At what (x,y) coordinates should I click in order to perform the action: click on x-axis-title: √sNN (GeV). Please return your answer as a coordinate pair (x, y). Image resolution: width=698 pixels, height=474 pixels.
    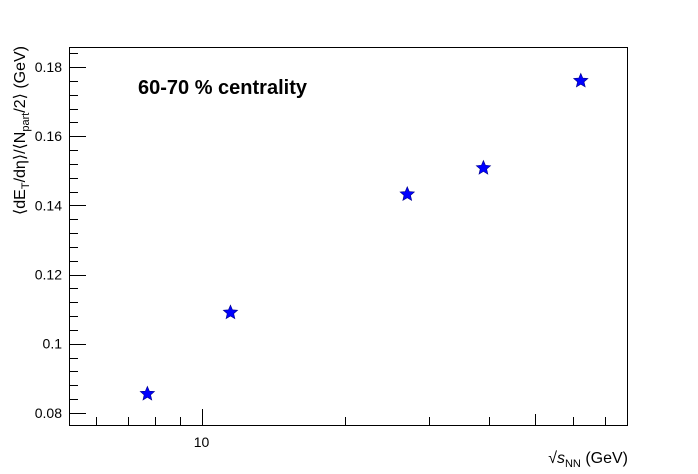
    Looking at the image, I should click on (588, 460).